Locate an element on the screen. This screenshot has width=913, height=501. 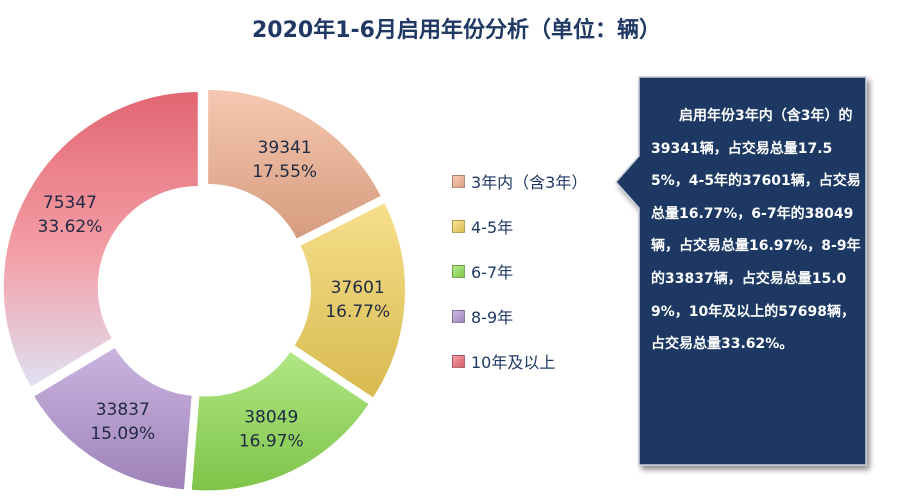
legend-label: 8-9年 is located at coordinates (492, 317).